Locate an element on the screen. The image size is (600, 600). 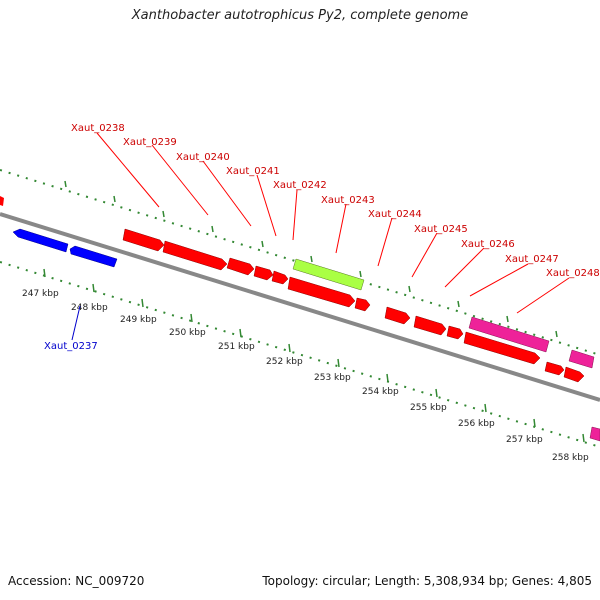
reverse-genes is located at coordinates (65, 248).